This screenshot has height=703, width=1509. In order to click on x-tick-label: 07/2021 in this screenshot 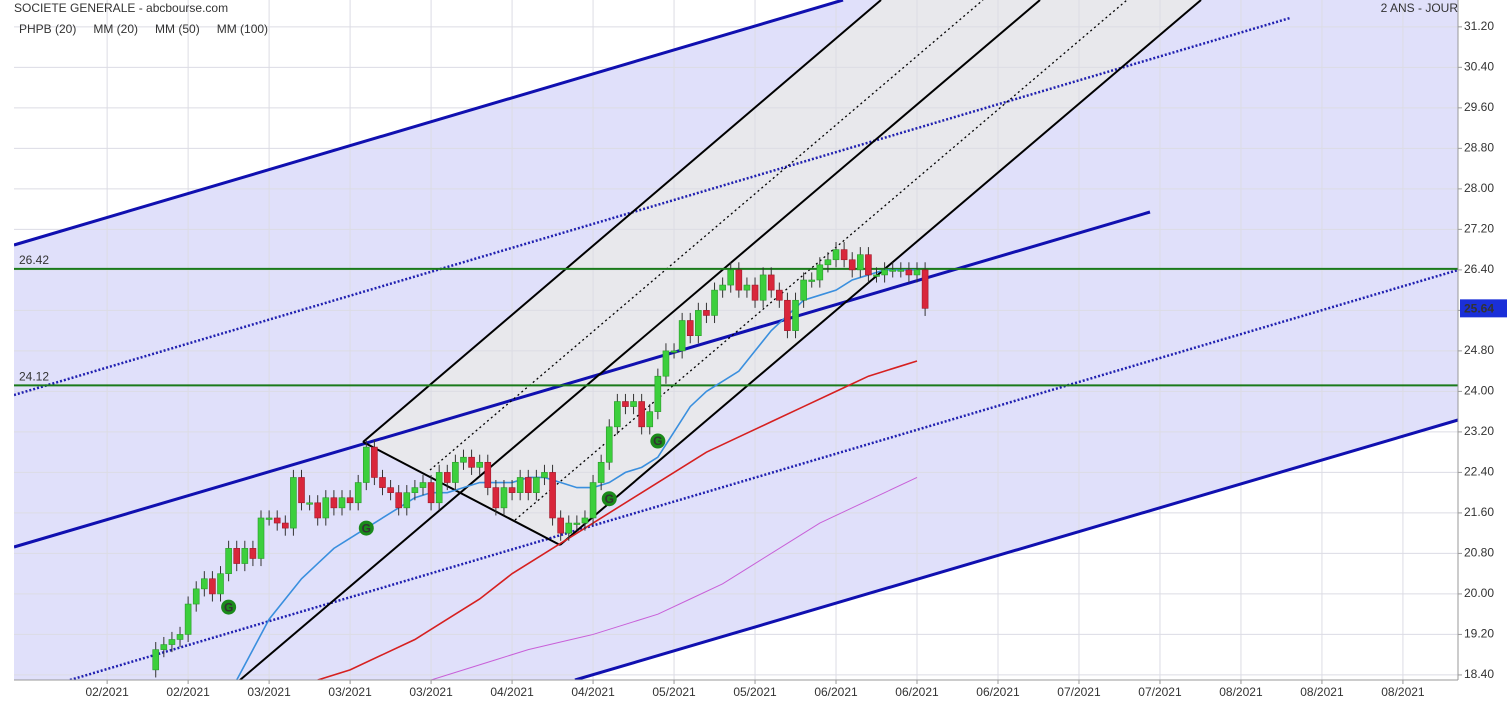, I will do `click(1079, 692)`.